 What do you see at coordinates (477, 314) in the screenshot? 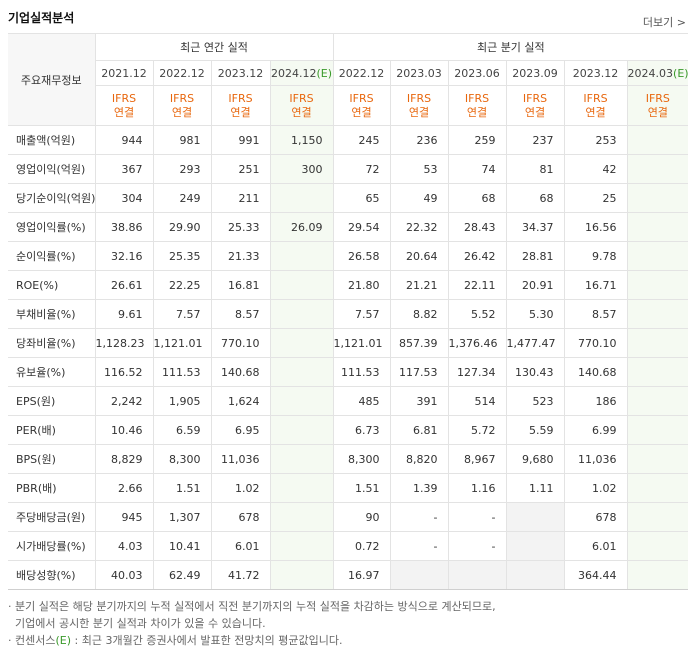
I see `data-cell: 5.52` at bounding box center [477, 314].